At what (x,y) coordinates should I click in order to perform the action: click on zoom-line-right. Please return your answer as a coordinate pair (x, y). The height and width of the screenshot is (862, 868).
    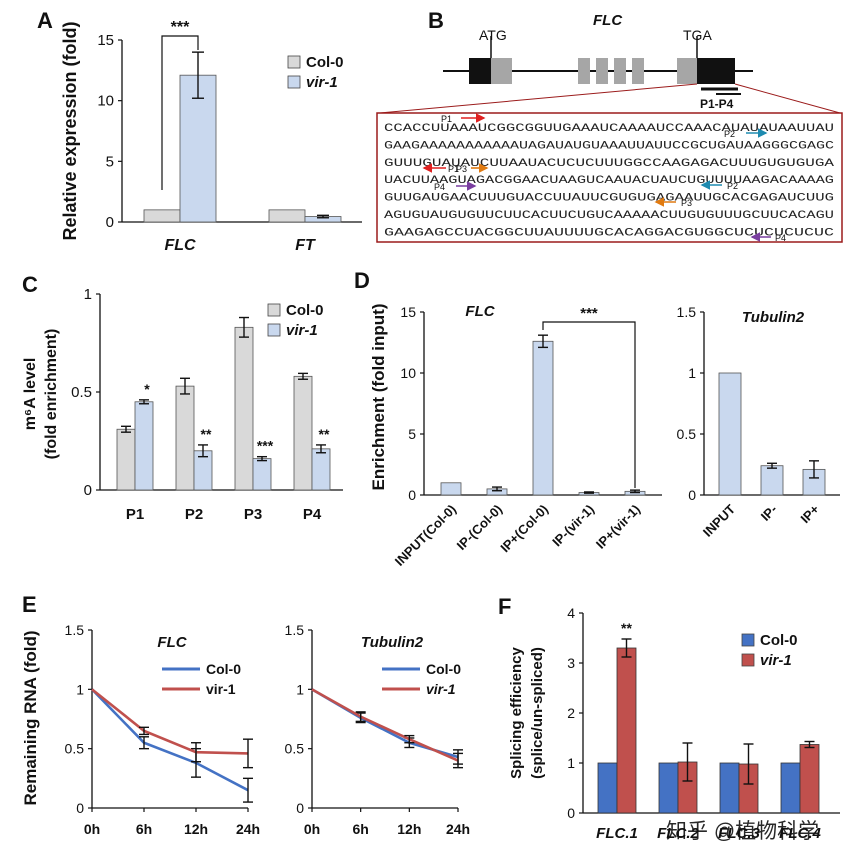
    Looking at the image, I should click on (787, 98).